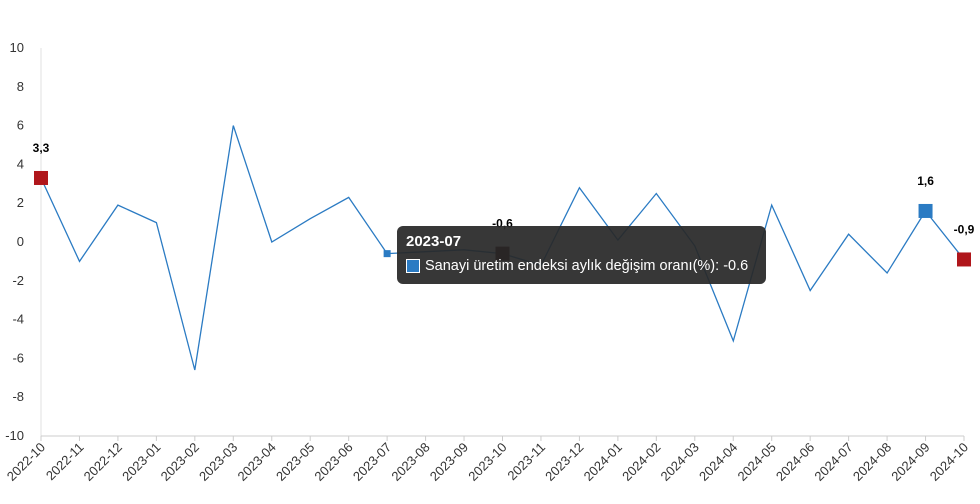 This screenshot has width=980, height=504. Describe the element at coordinates (295, 462) in the screenshot. I see `x-tick-label: 2023-05` at that location.